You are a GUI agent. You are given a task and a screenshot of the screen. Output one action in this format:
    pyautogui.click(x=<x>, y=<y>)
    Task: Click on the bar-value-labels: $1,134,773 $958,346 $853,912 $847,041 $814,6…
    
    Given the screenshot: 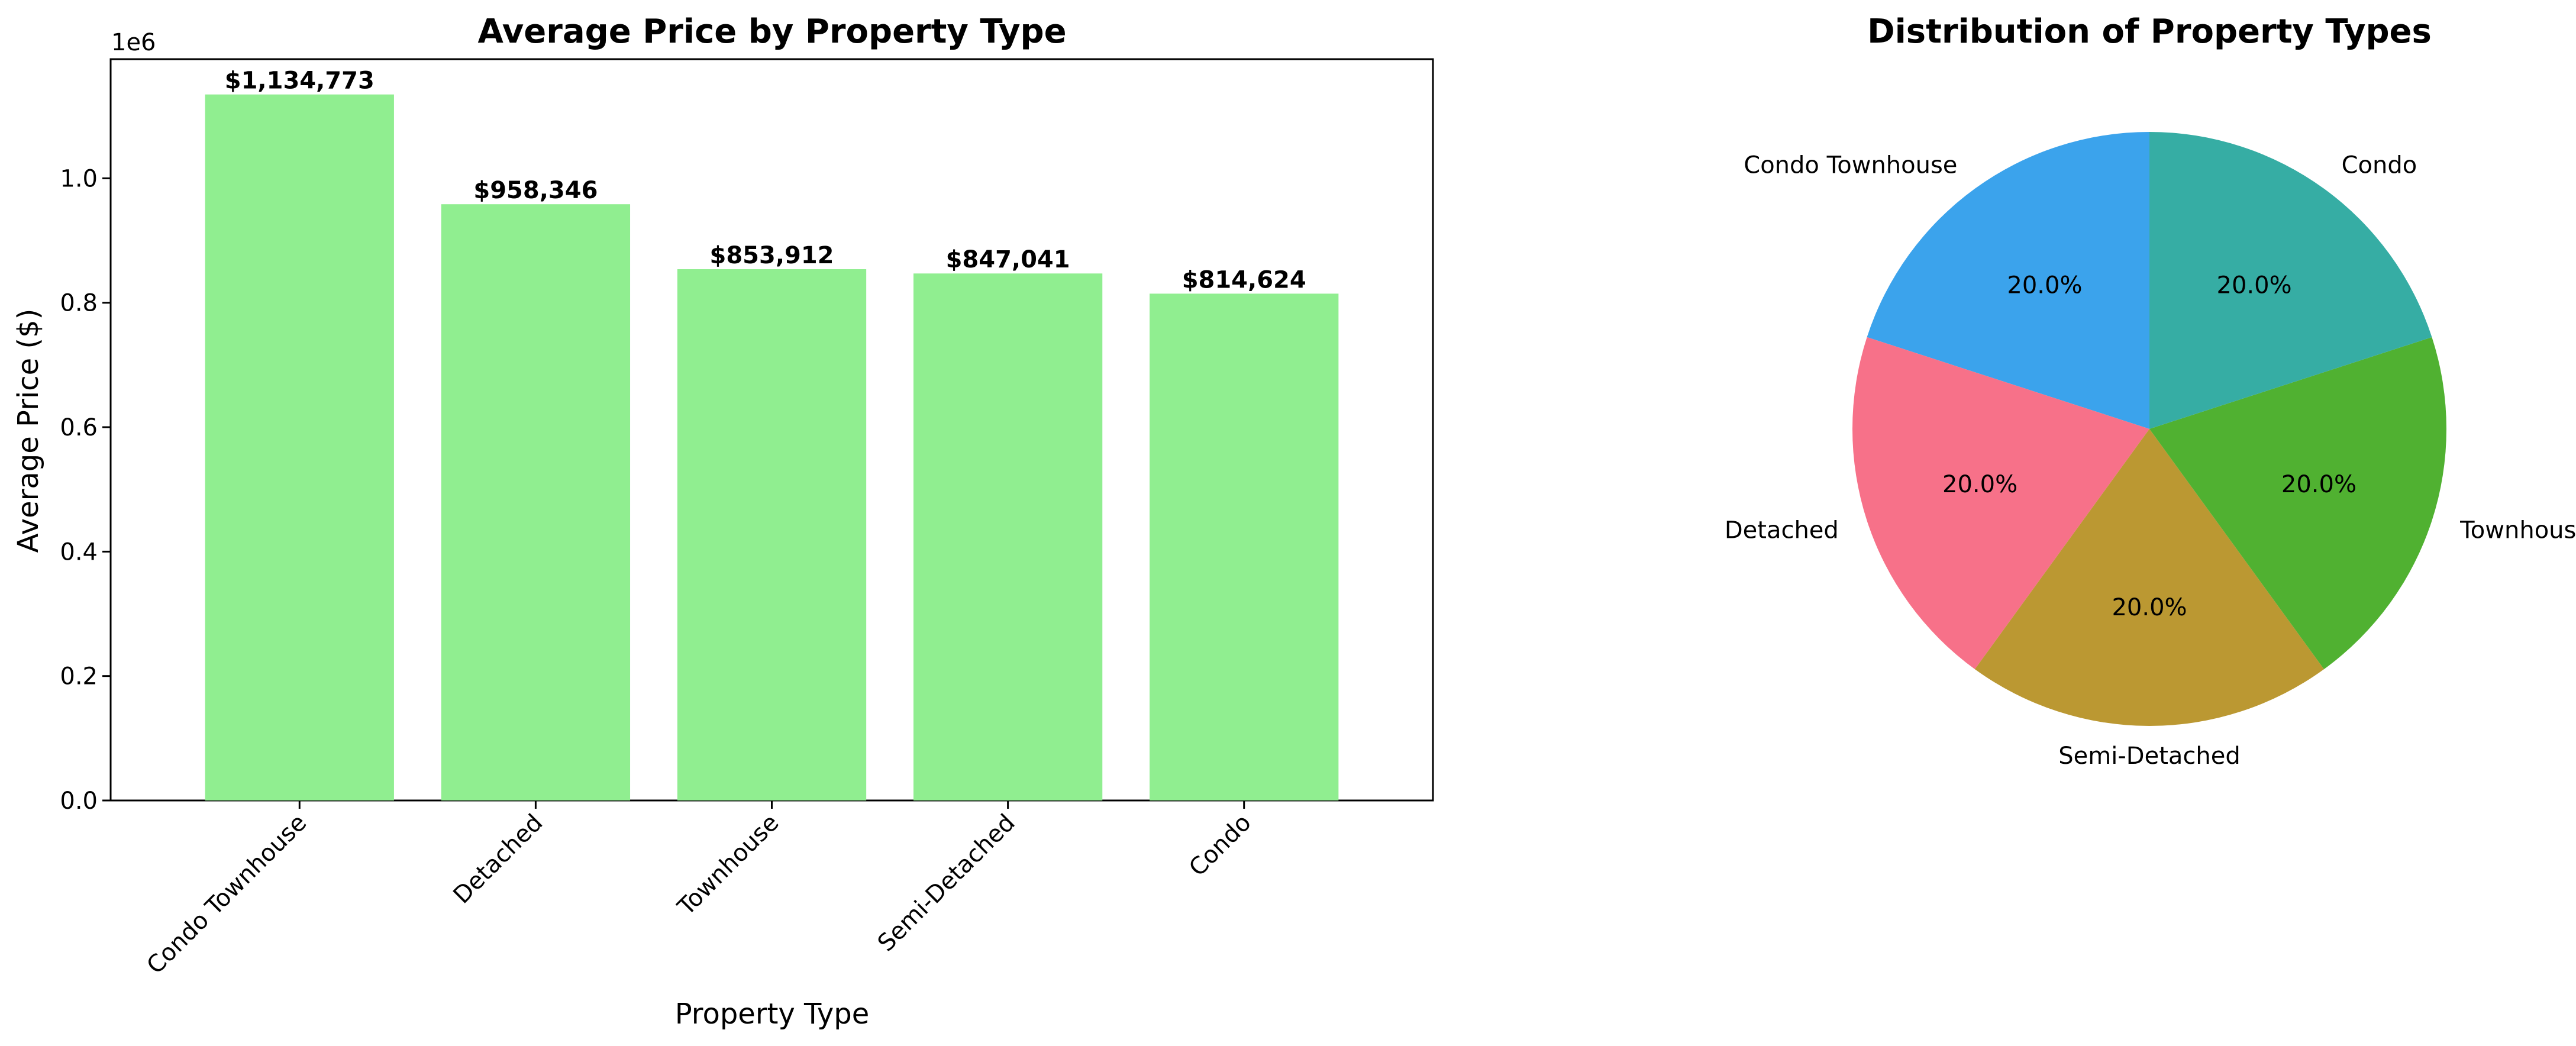 What is the action you would take?
    pyautogui.click(x=765, y=180)
    